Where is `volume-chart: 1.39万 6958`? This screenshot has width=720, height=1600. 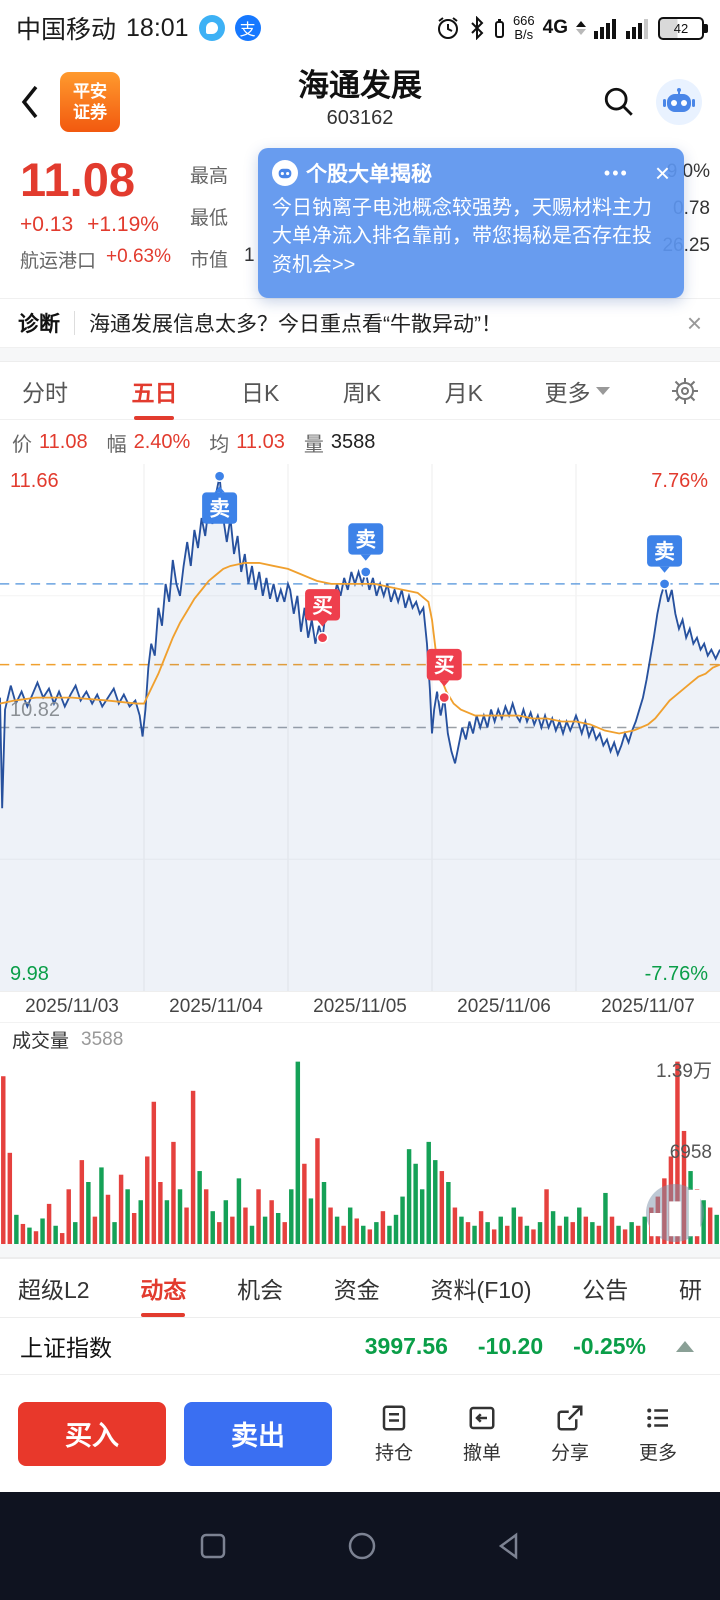
volume-chart: 1.39万 6958 is located at coordinates (360, 1150).